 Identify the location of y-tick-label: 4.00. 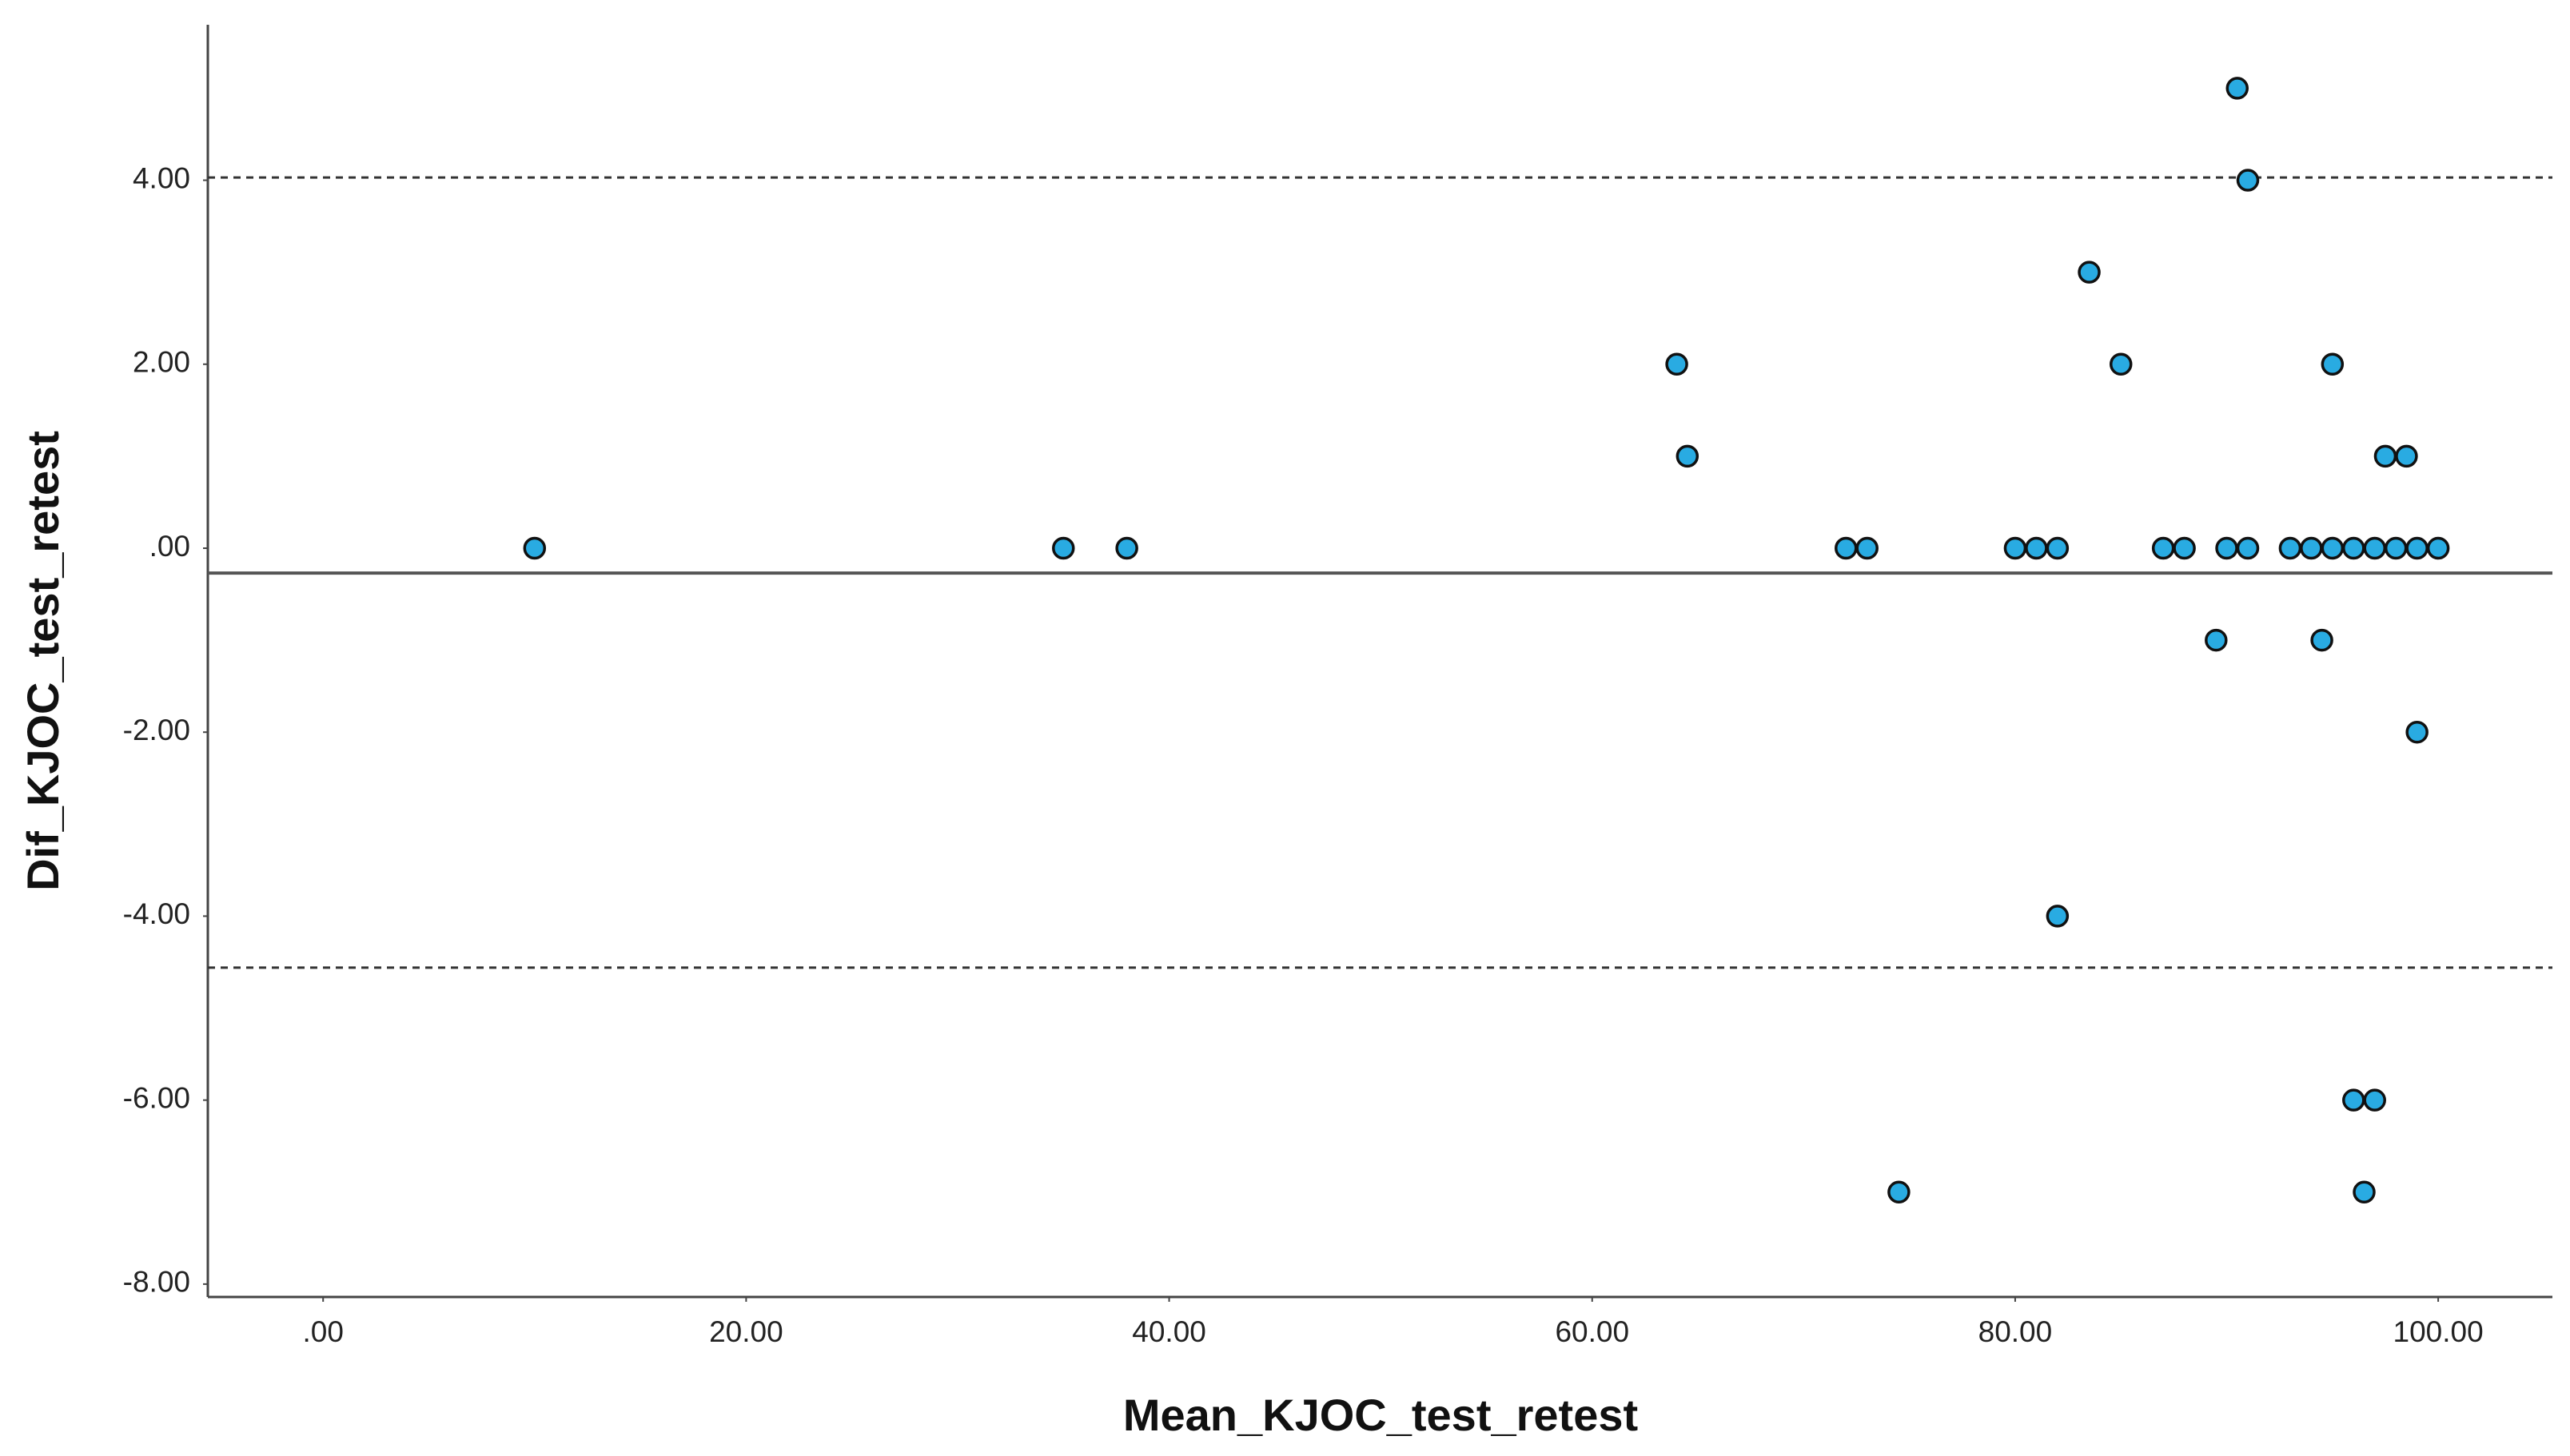
(161, 177).